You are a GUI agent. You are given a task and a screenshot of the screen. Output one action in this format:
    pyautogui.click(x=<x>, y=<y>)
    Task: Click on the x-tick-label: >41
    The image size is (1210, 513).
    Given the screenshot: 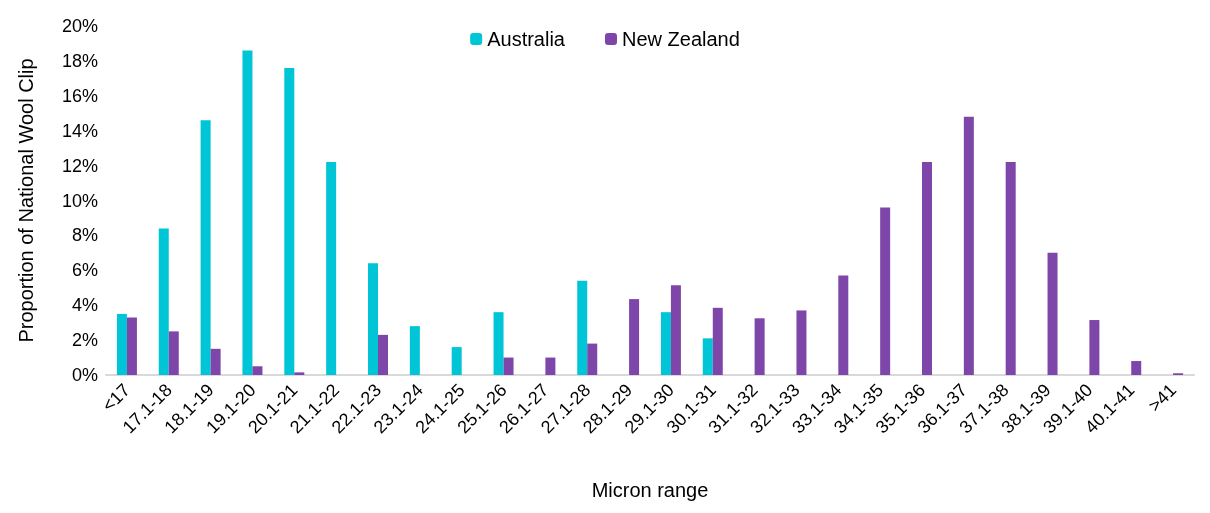 What is the action you would take?
    pyautogui.click(x=1162, y=397)
    